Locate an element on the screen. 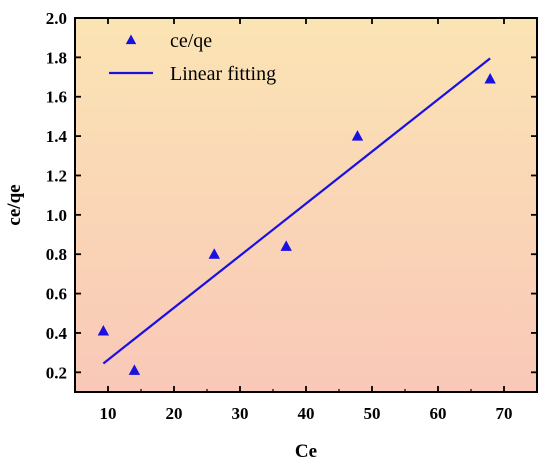  x-tick-label: 40 is located at coordinates (306, 413).